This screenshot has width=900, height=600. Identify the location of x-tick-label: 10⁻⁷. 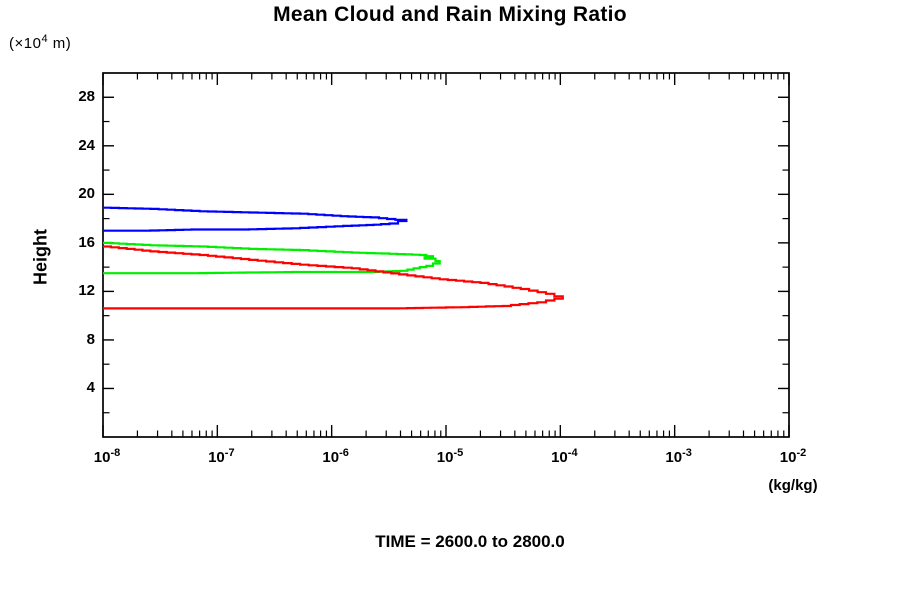
(221, 456).